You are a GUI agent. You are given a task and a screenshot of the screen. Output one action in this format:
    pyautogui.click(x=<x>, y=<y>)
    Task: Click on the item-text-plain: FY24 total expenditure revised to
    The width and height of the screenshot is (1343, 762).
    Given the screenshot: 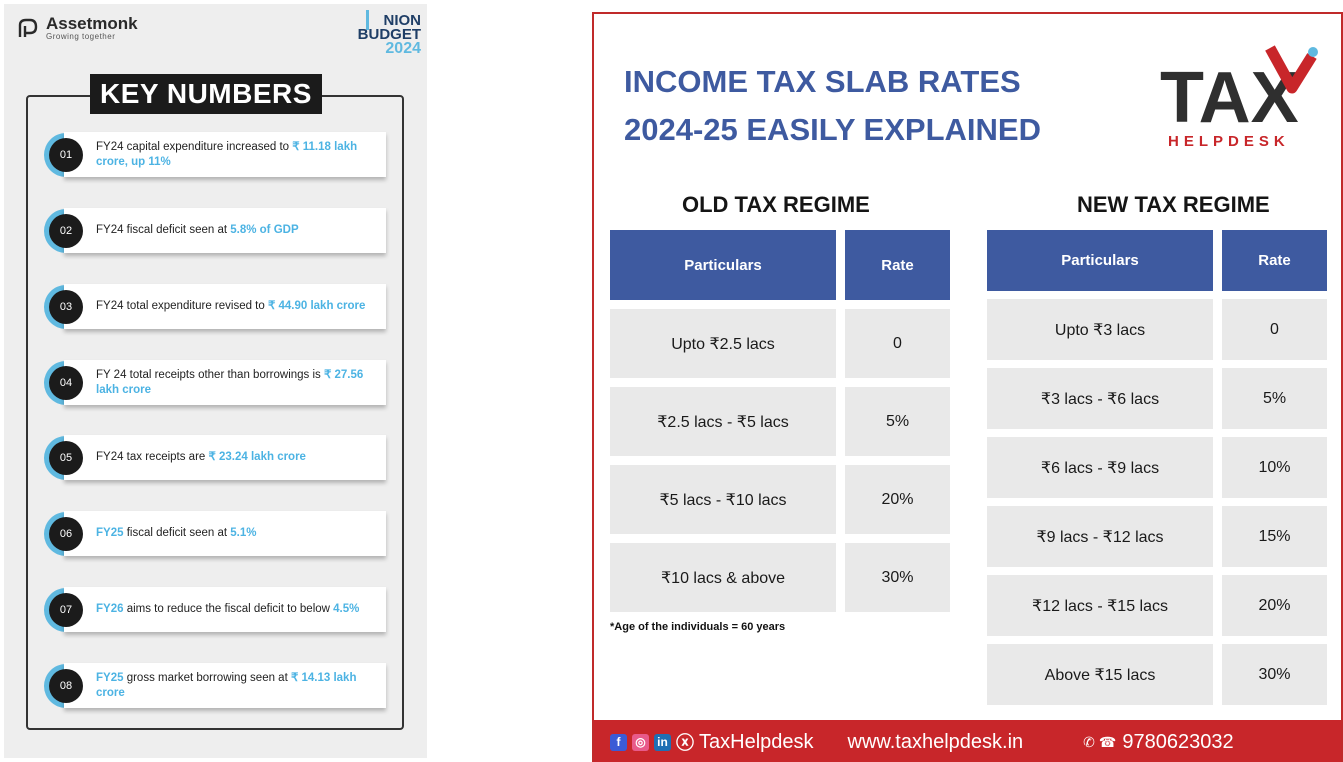 What is the action you would take?
    pyautogui.click(x=182, y=306)
    